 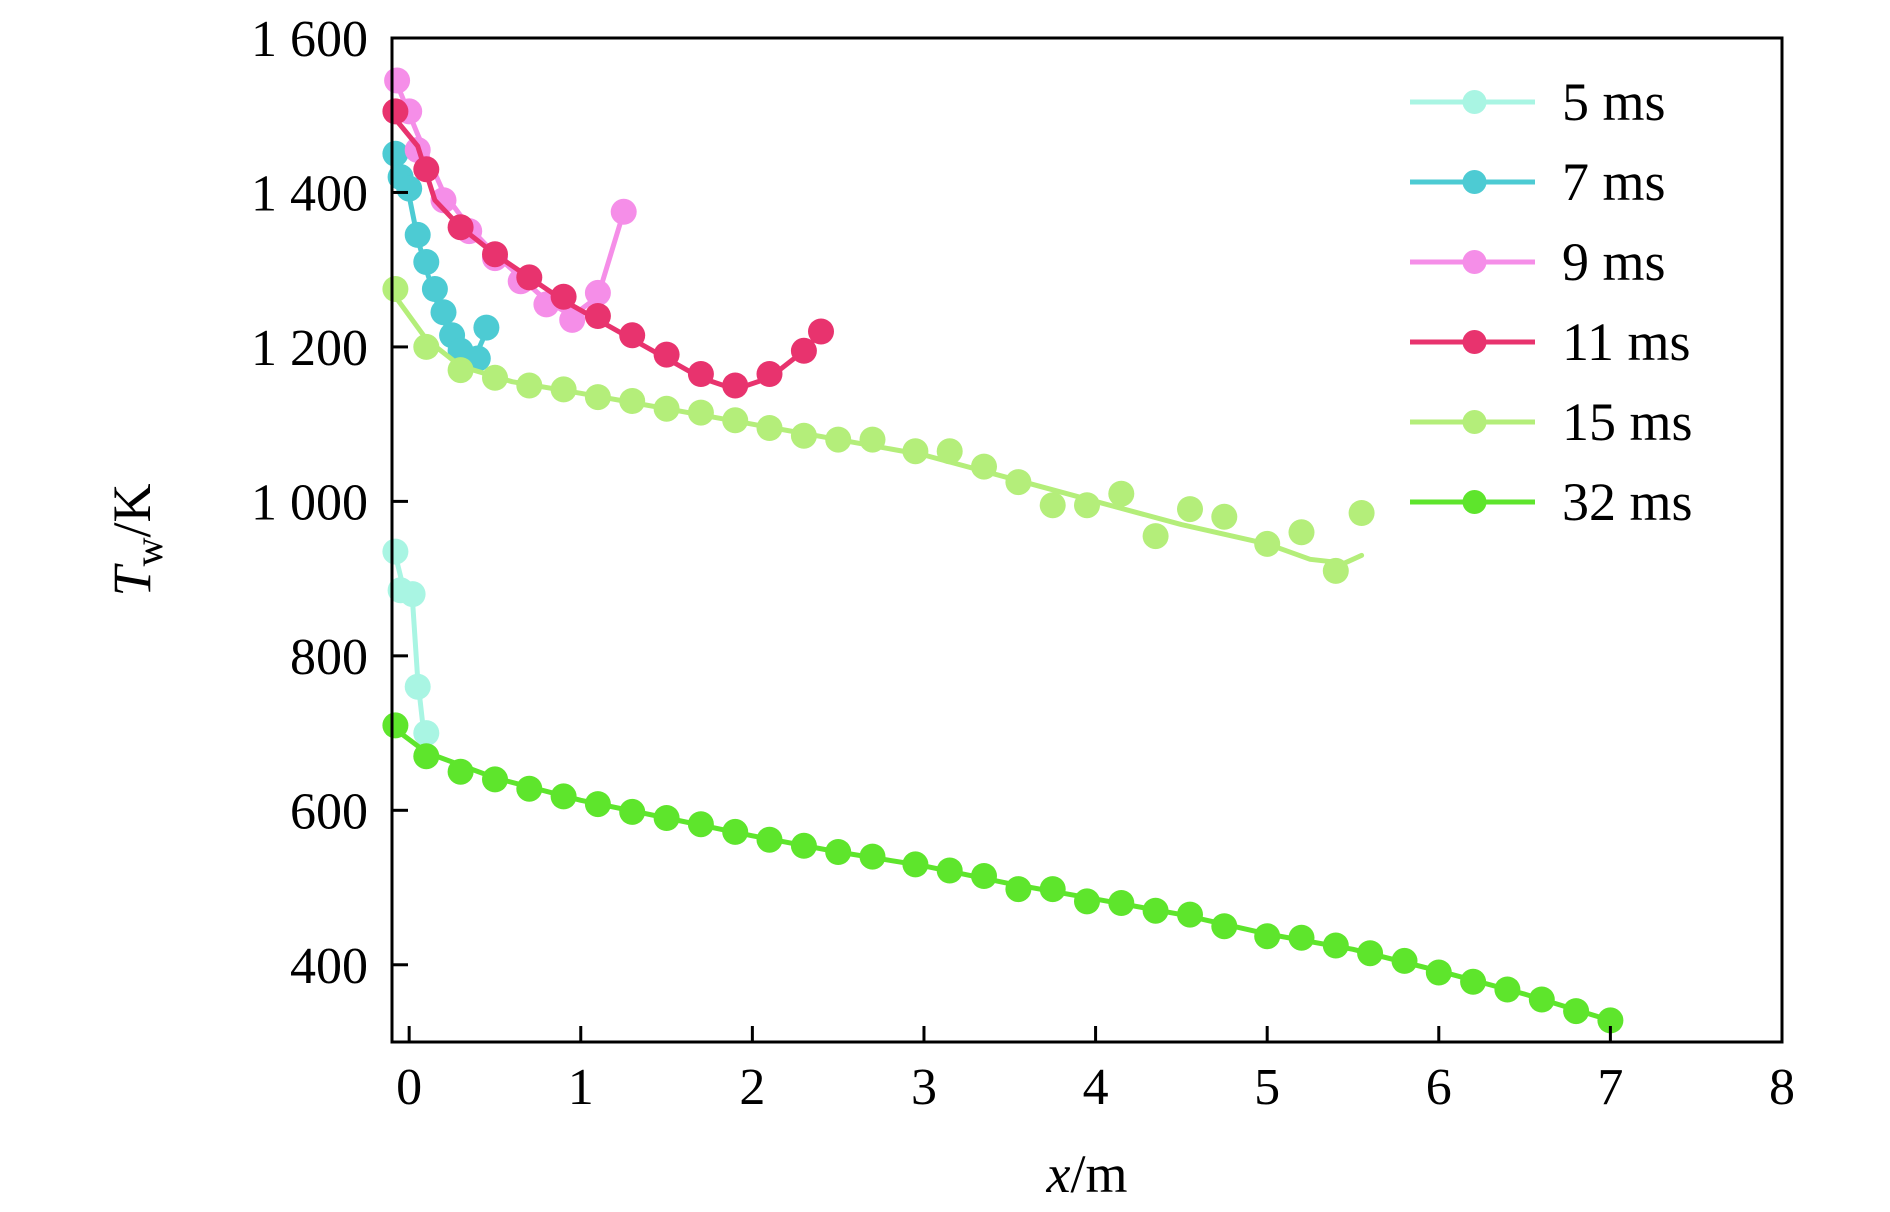 I want to click on legend-label: 11 ms, so click(x=1626, y=342).